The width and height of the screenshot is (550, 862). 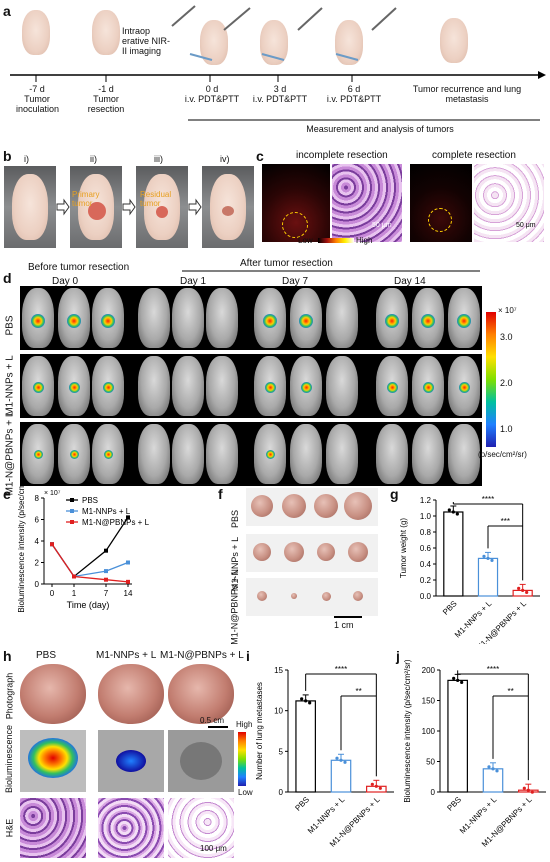 I want to click on scale-bar-label: 100 μm, so click(x=213, y=848).